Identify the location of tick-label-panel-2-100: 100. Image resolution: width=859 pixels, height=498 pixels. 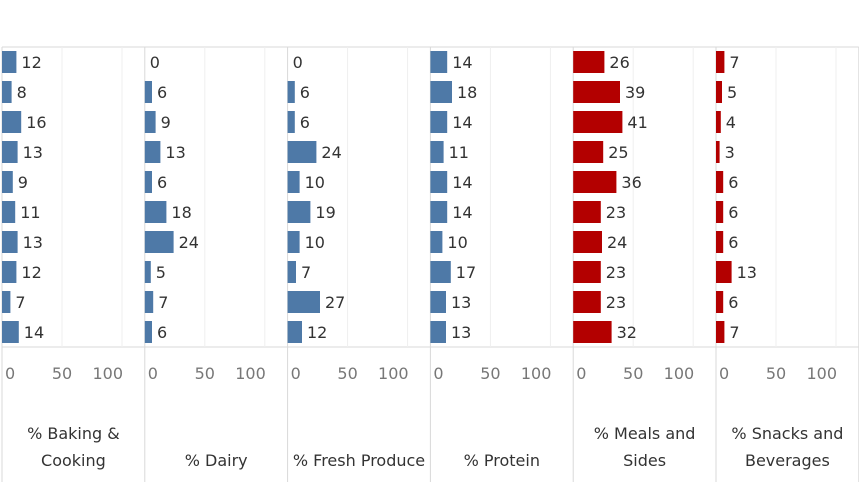
(250, 373).